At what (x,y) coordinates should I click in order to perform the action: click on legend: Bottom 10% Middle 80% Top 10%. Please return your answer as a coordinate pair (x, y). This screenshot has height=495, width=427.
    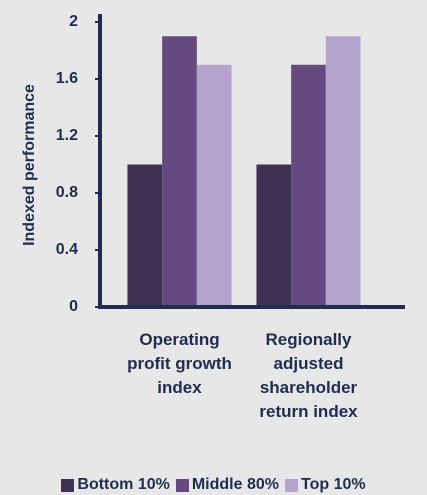
    Looking at the image, I should click on (213, 485).